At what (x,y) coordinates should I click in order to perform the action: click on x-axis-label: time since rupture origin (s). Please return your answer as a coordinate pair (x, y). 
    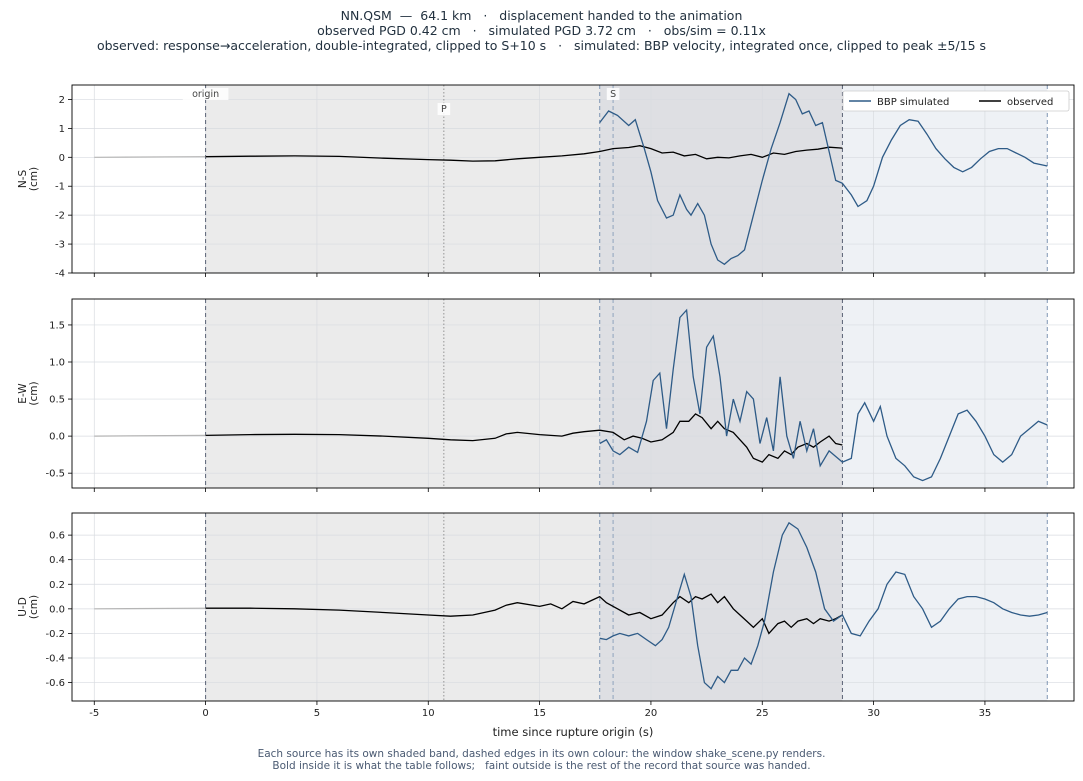
    Looking at the image, I should click on (573, 732).